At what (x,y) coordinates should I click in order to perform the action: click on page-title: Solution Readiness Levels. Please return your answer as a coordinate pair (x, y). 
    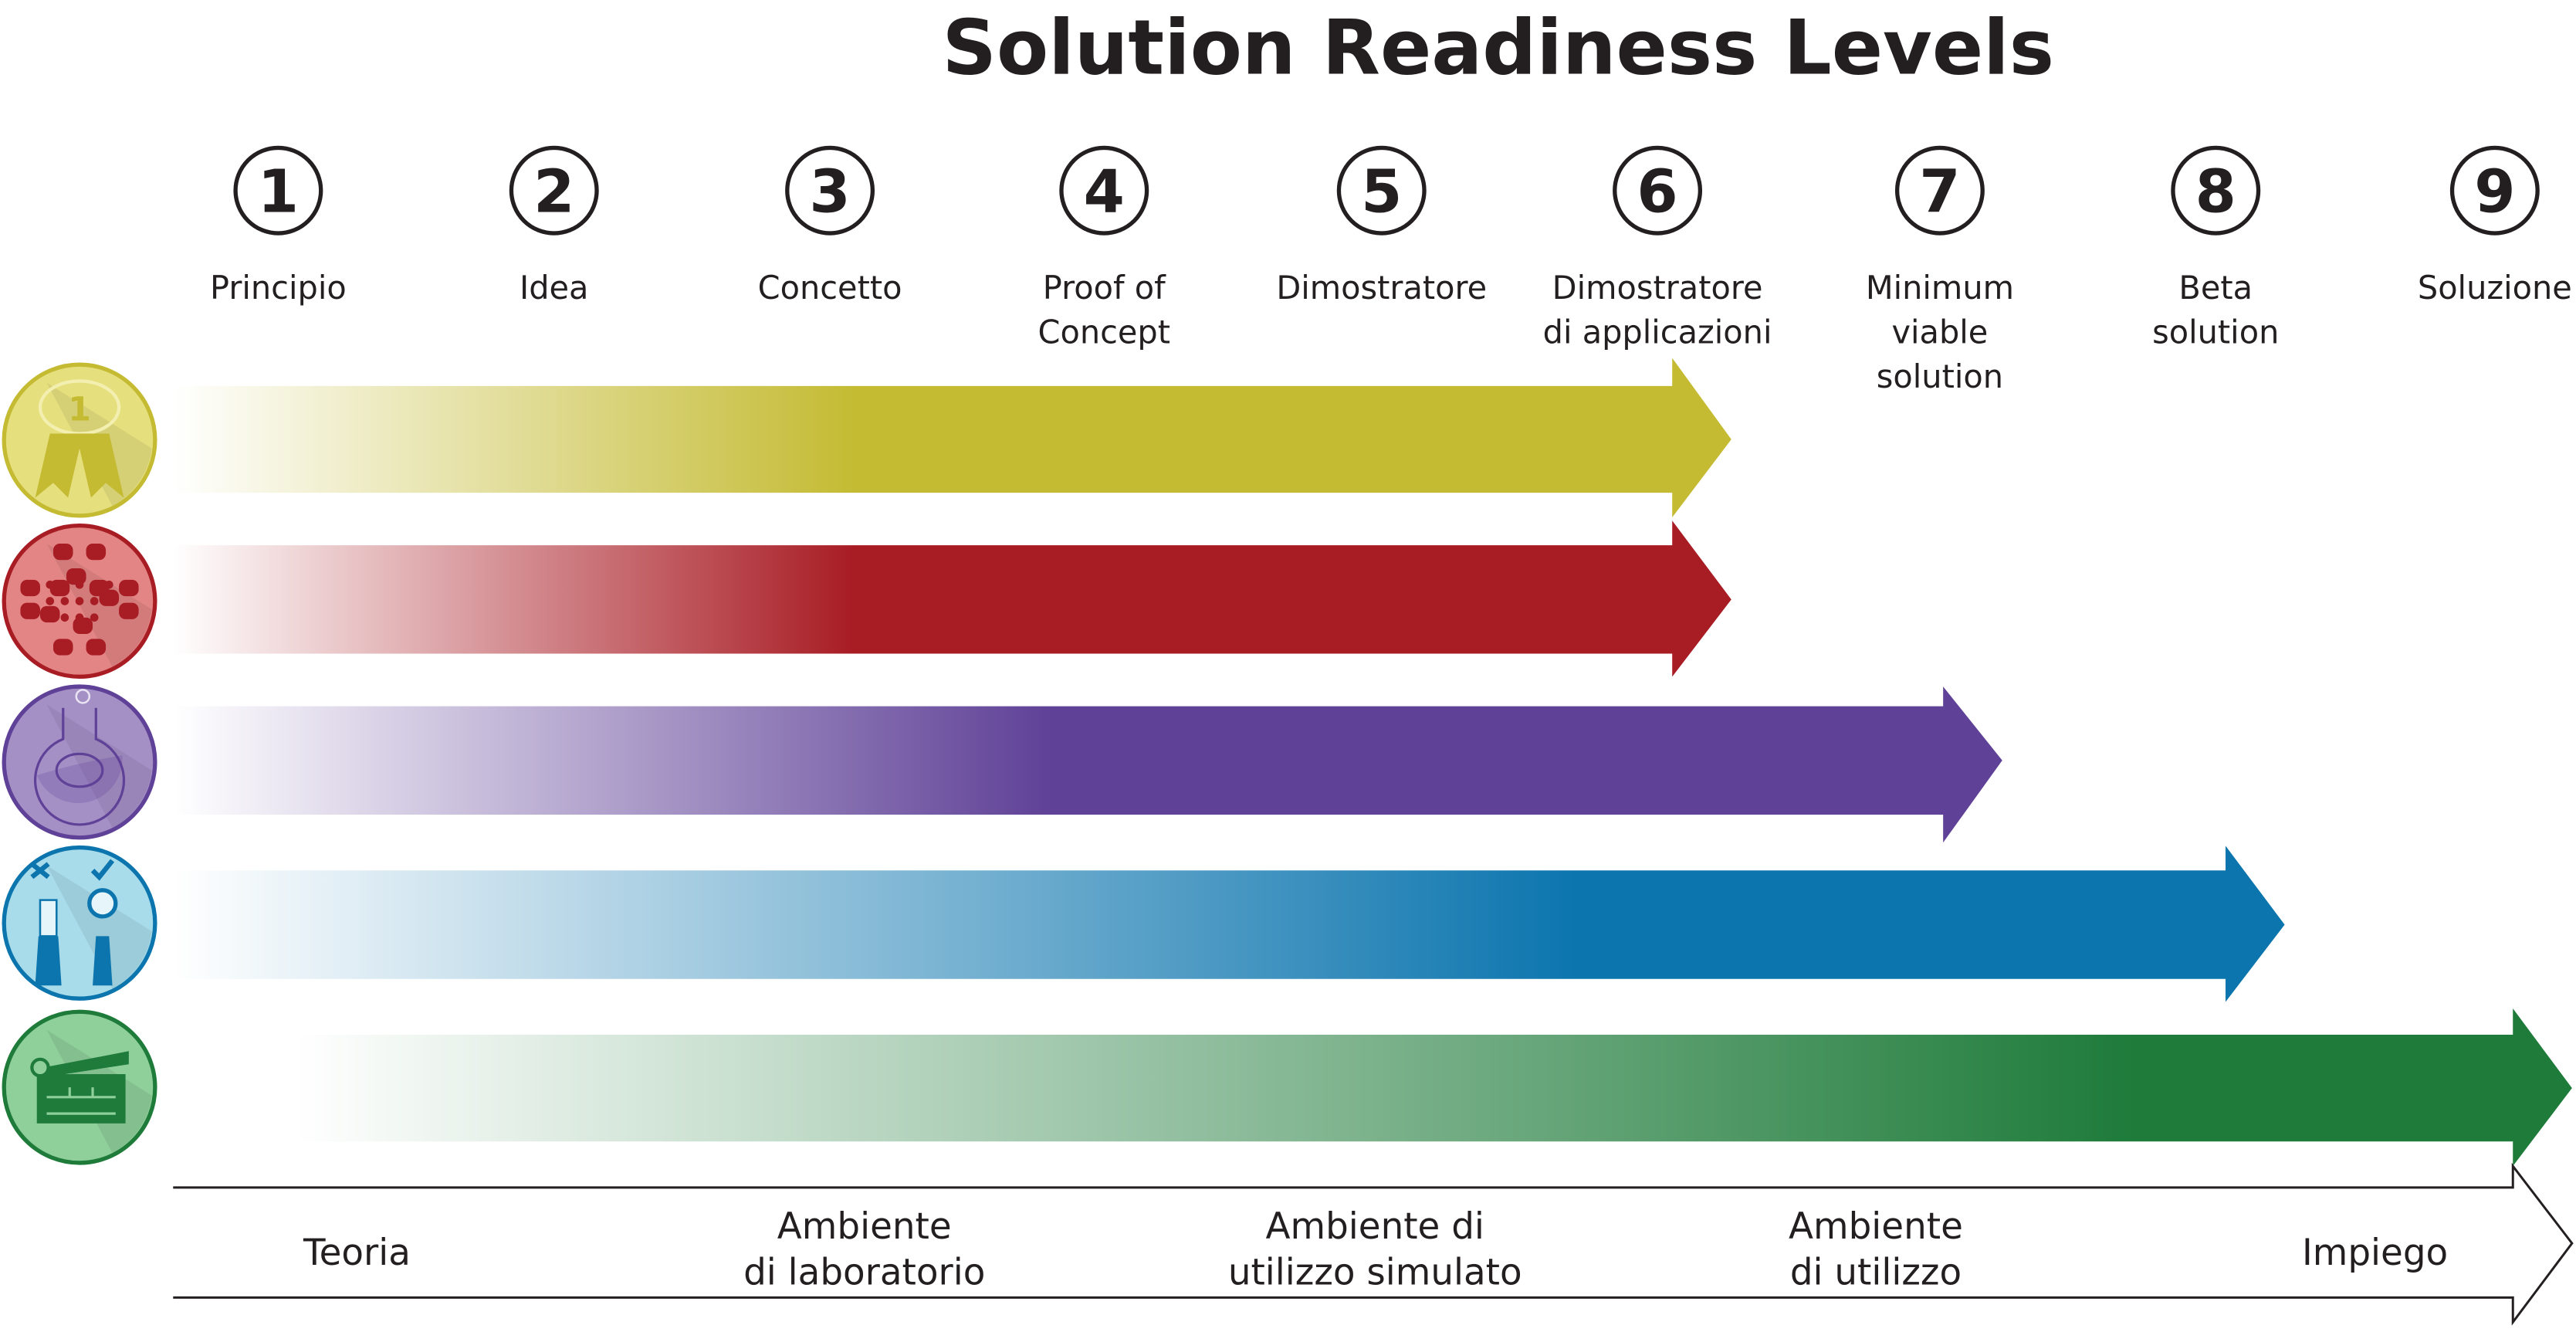
    Looking at the image, I should click on (1498, 49).